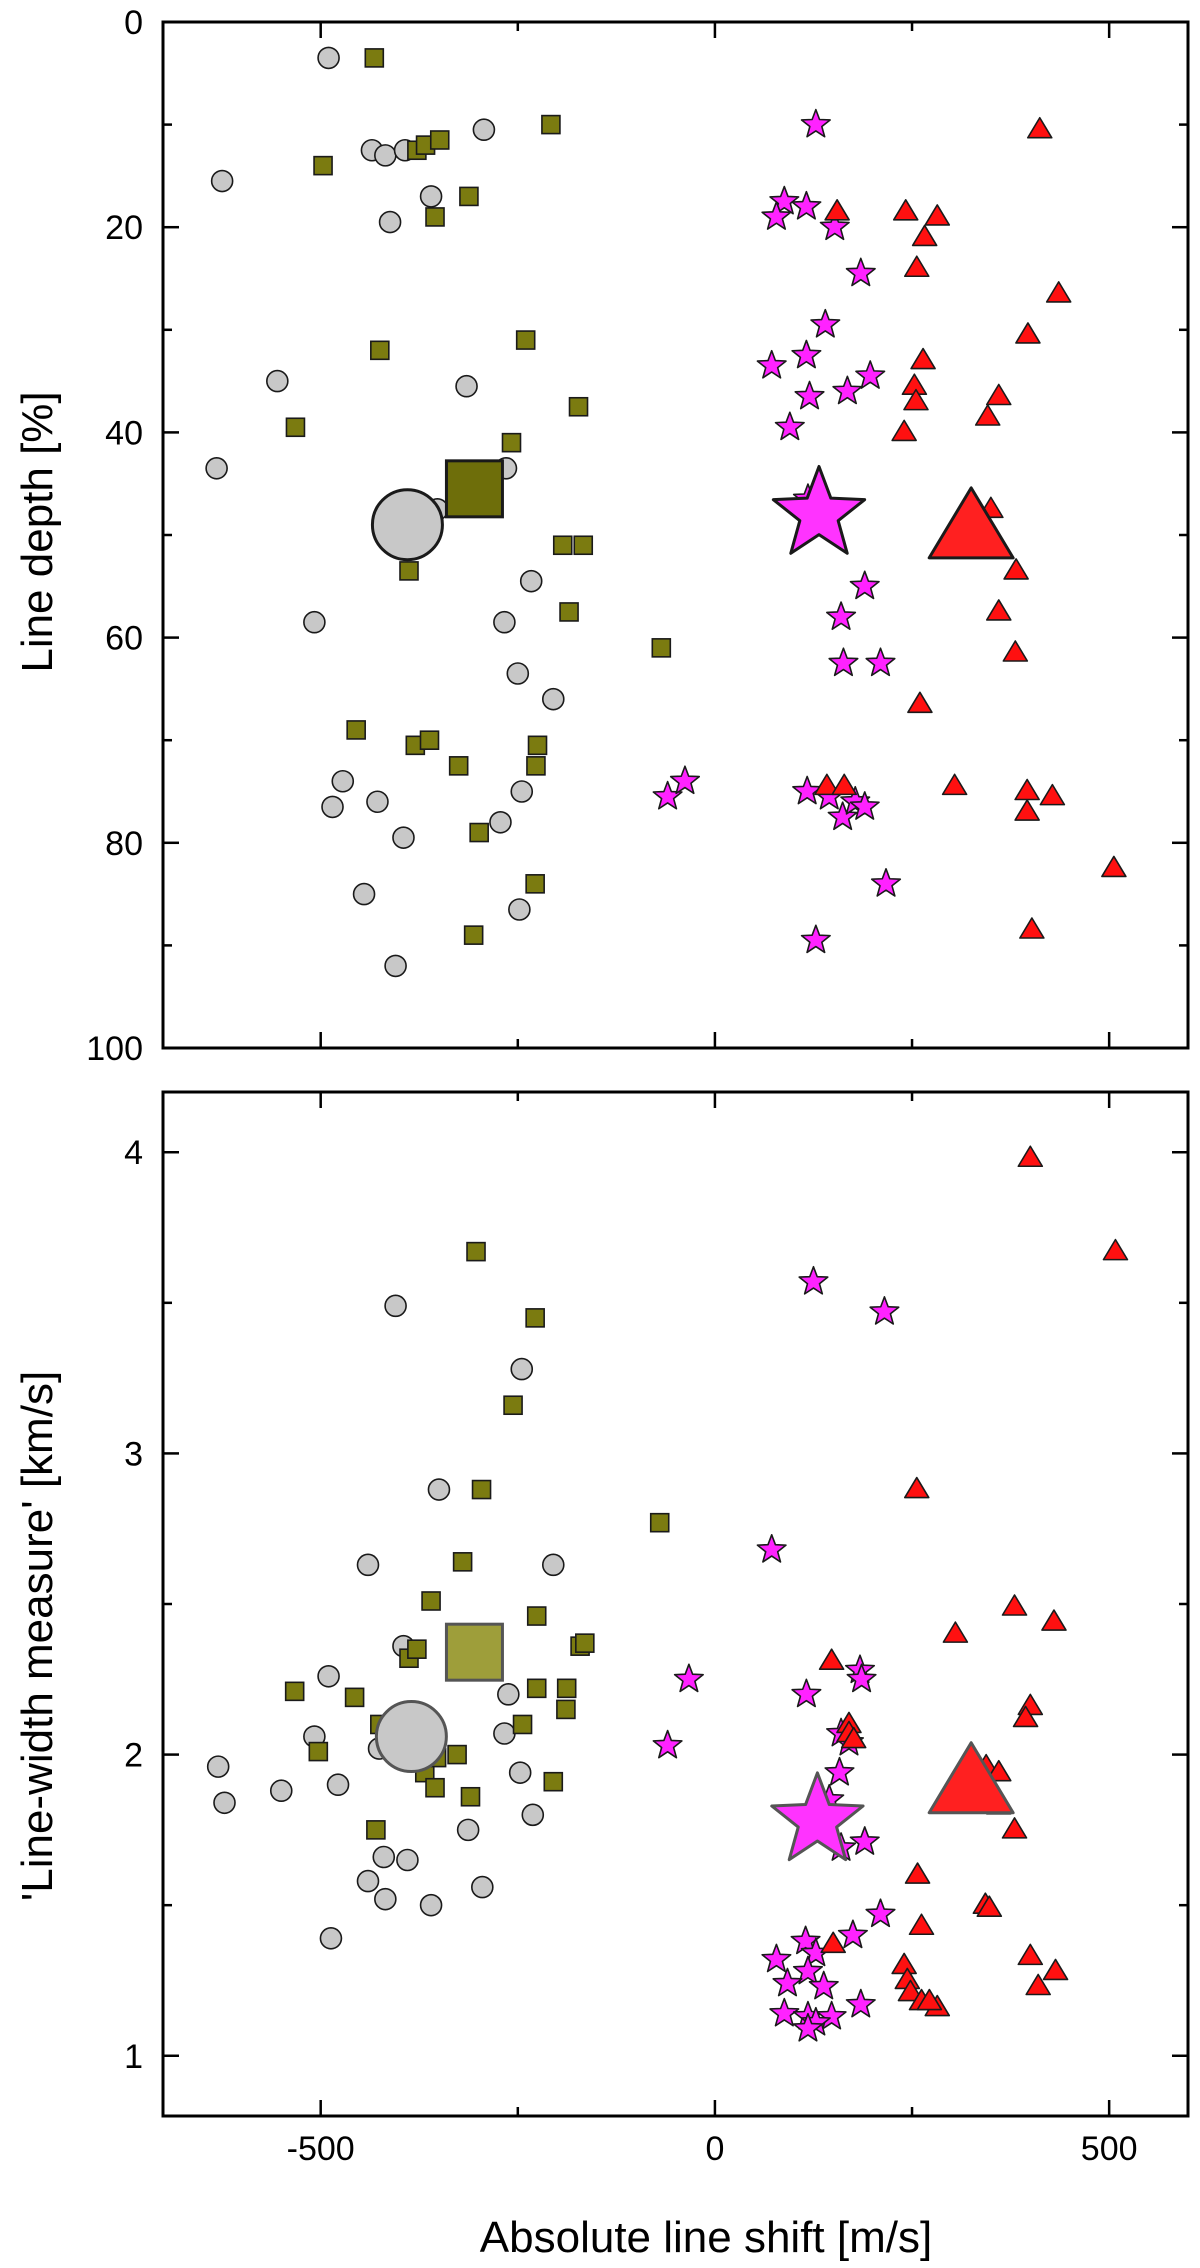  I want to click on bottom-mean-star, so click(817, 1816).